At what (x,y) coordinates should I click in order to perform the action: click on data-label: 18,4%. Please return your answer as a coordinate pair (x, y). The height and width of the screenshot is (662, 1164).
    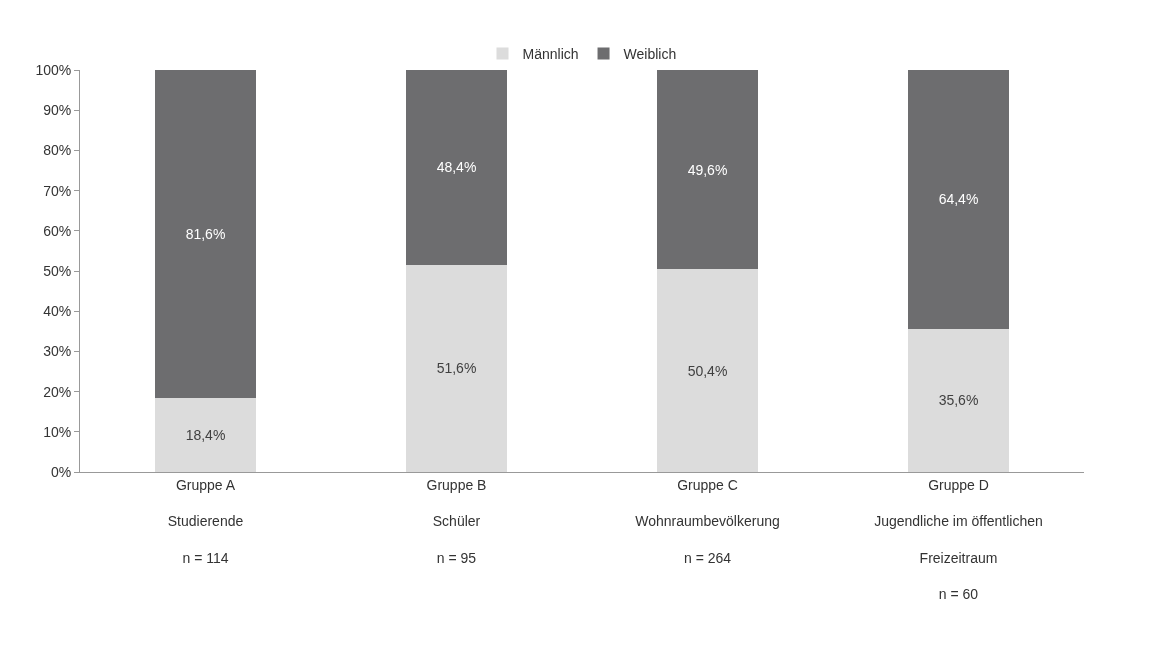
    Looking at the image, I should click on (205, 435).